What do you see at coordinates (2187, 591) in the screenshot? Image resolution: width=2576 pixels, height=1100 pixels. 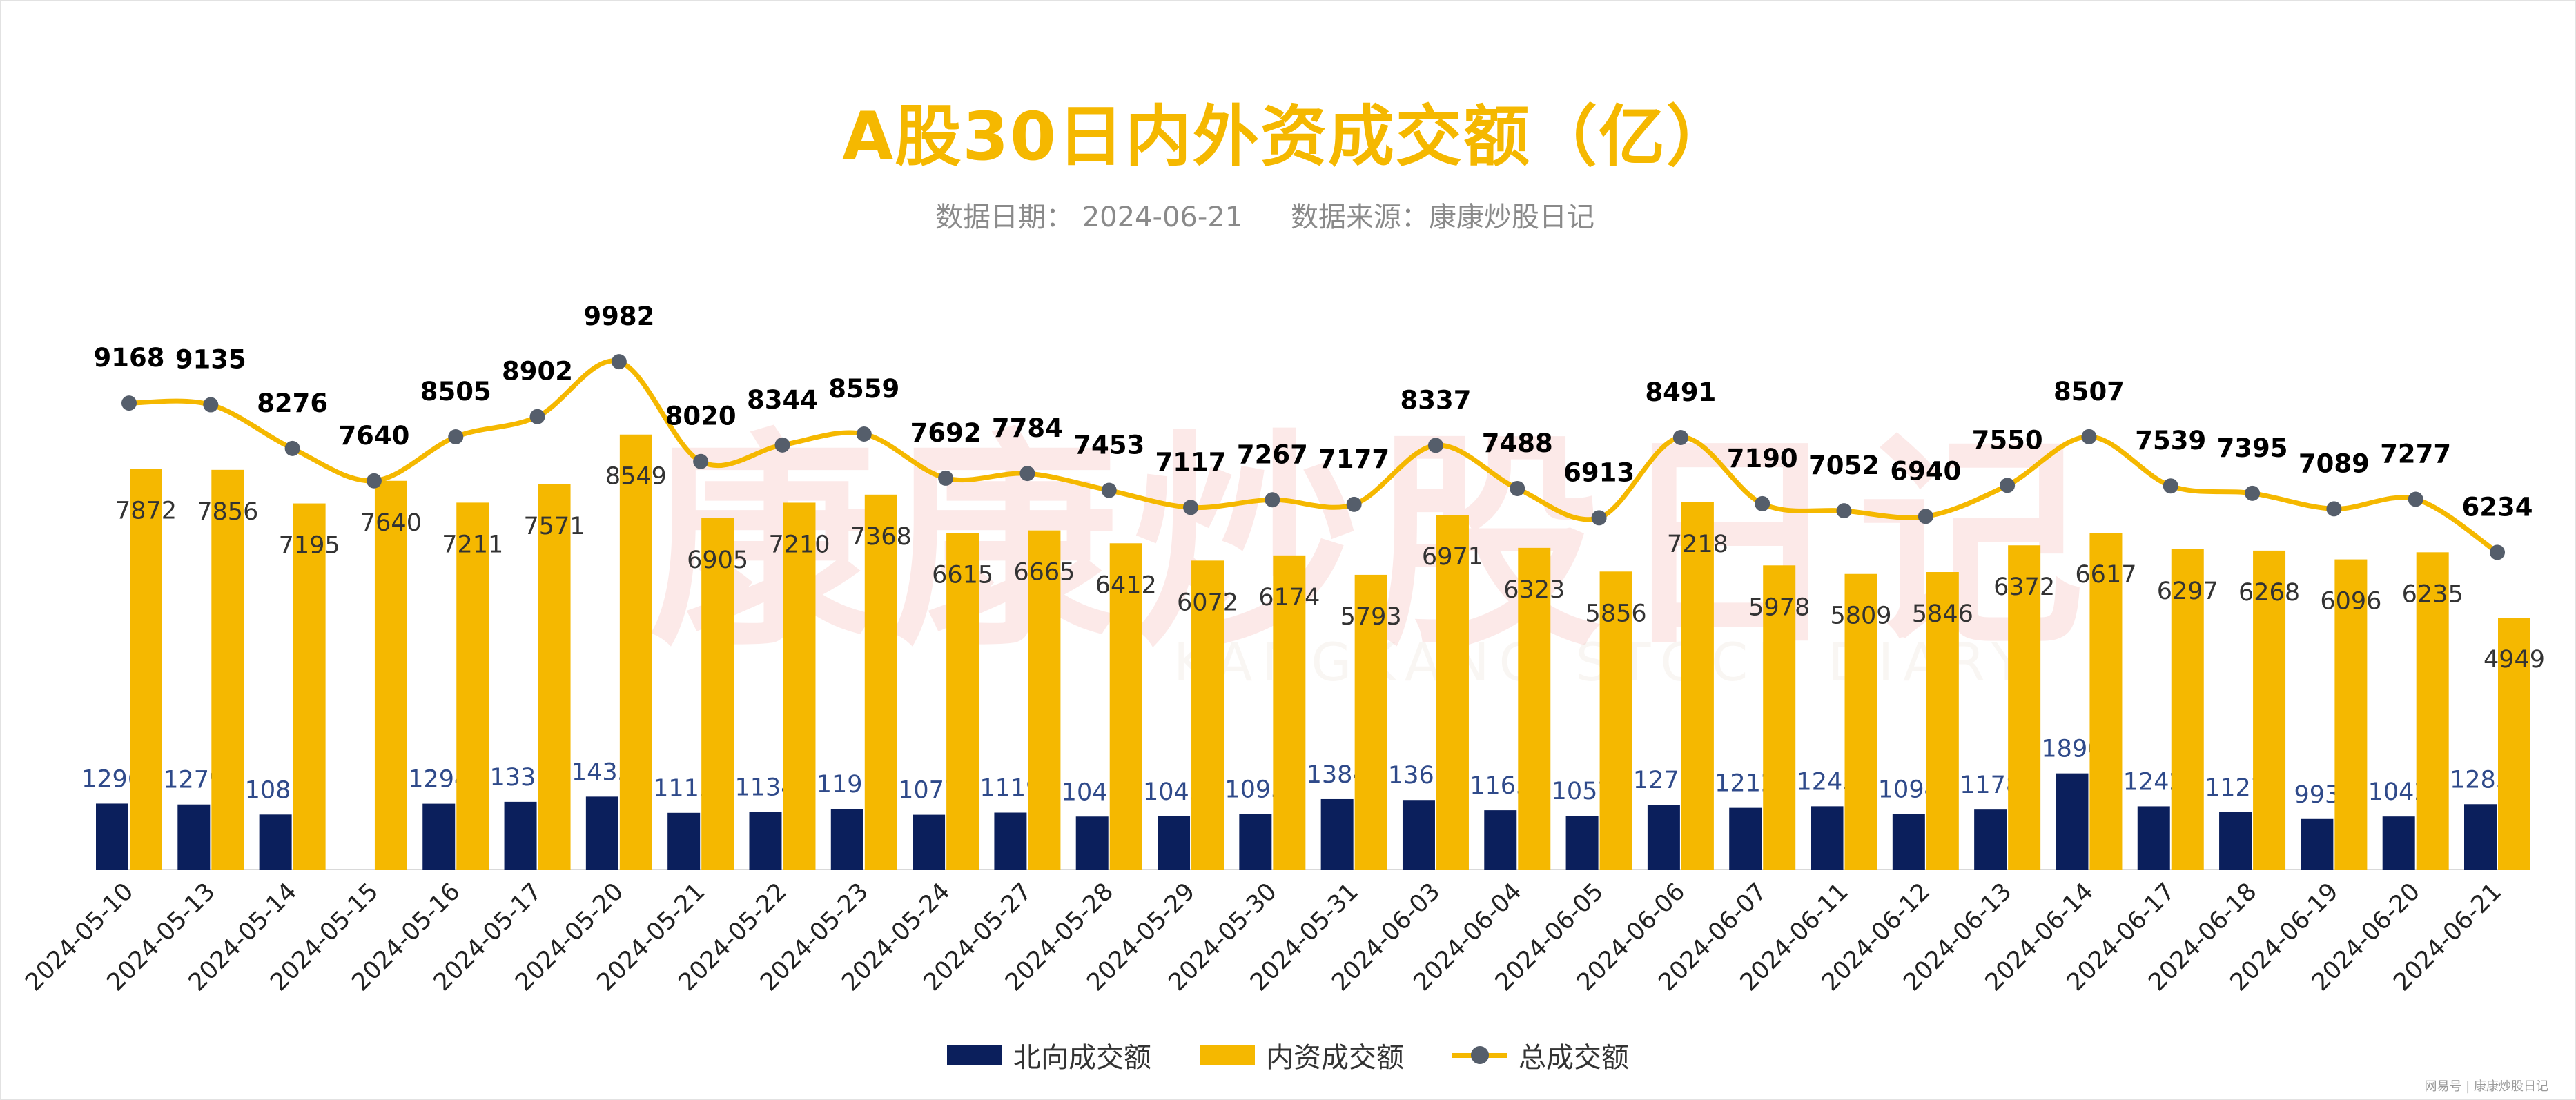 I see `inner-value-label: 6297` at bounding box center [2187, 591].